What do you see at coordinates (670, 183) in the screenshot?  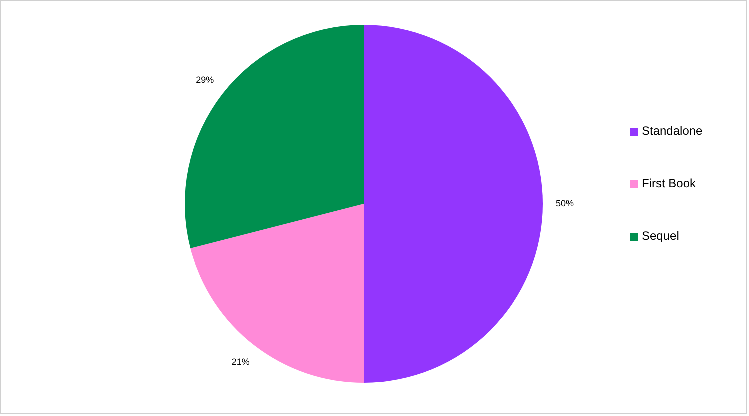 I see `legend-label: First Book` at bounding box center [670, 183].